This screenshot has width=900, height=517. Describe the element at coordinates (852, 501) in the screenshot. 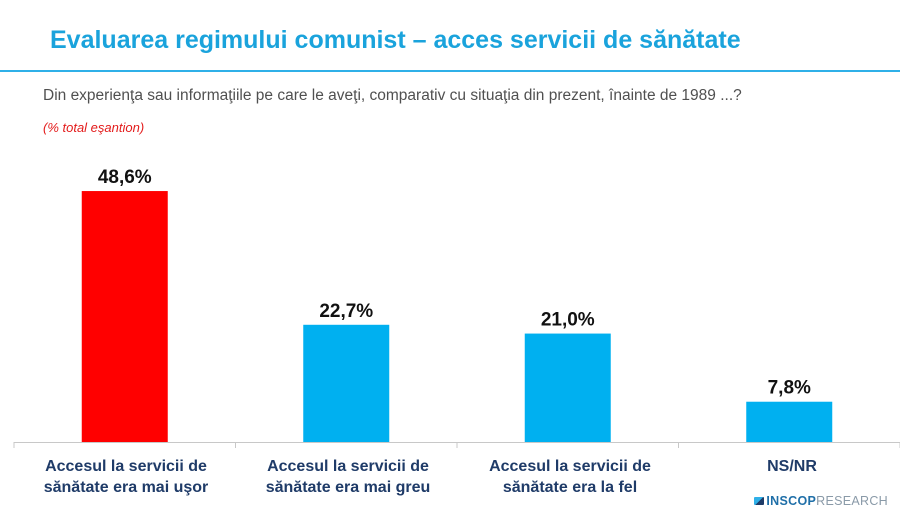

I see `logo-text-secondary: RESEARCH` at that location.